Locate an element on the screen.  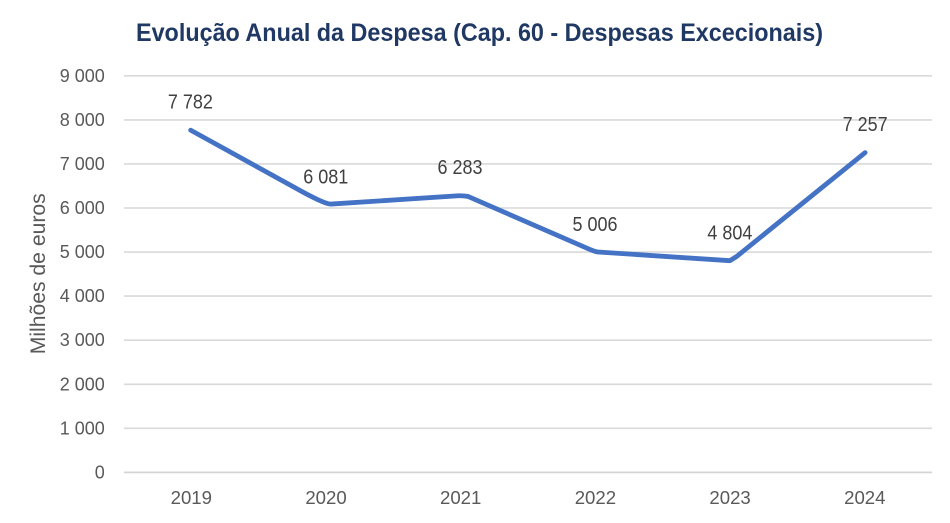
svg-text: 3 000 is located at coordinates (82, 340).